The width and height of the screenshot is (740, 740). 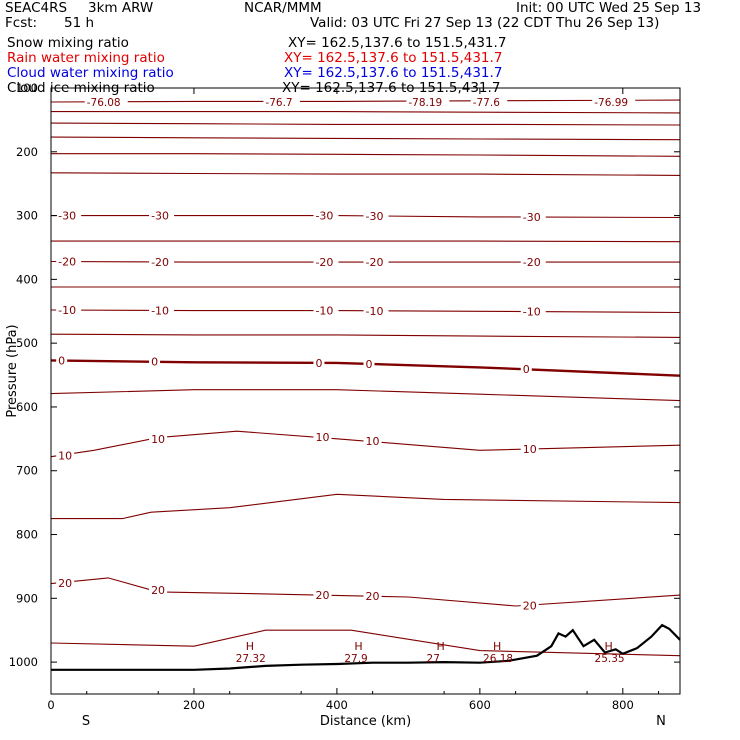 I want to click on tmin-label: -77.6, so click(x=486, y=103).